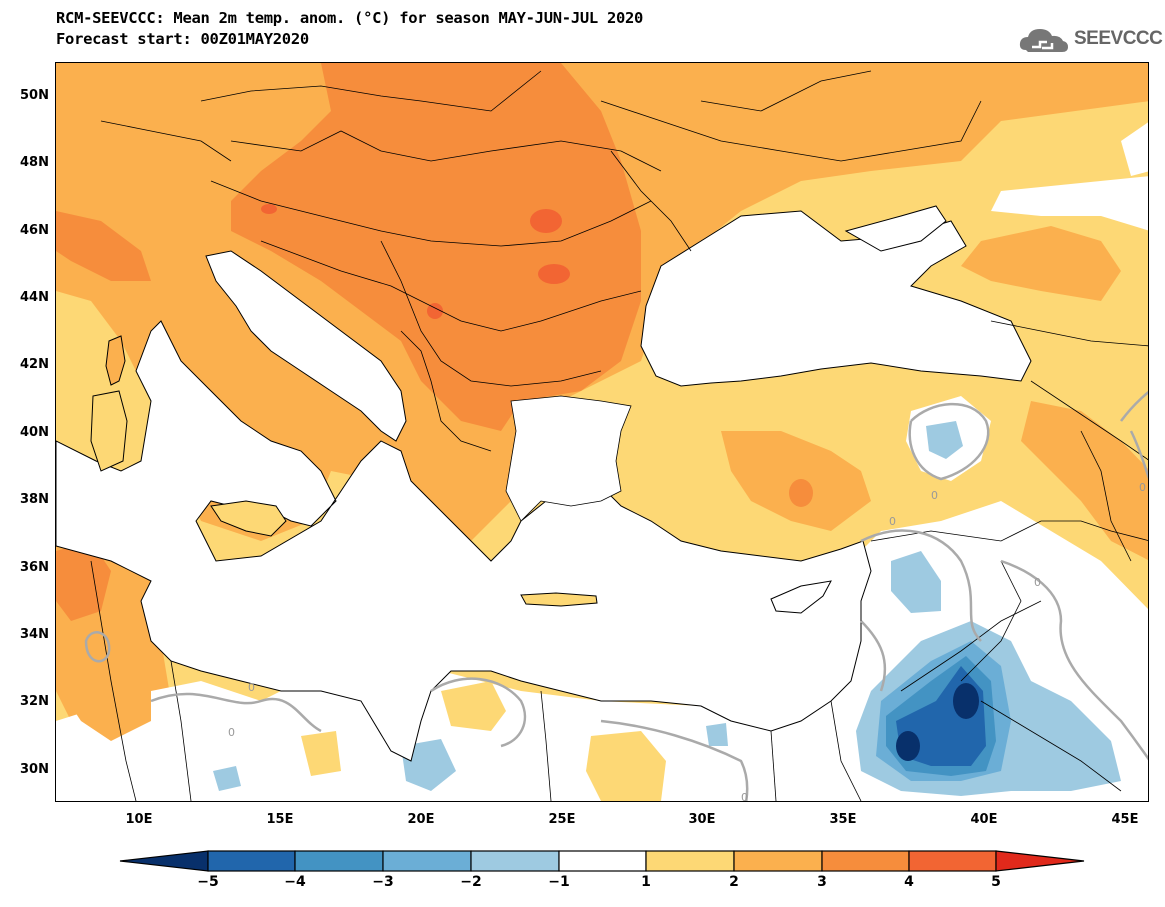  Describe the element at coordinates (1043, 40) in the screenshot. I see `cloud-icon` at that location.